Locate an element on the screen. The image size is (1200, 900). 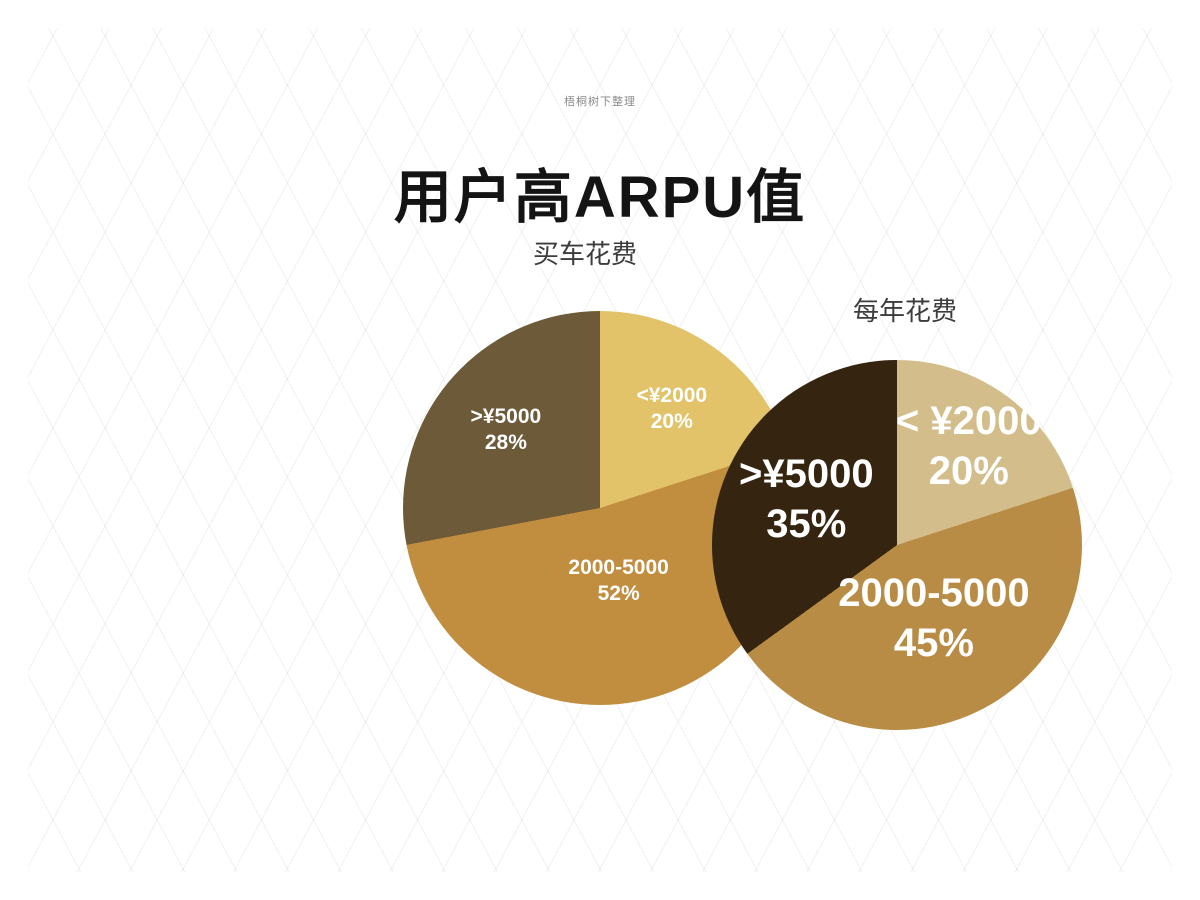
slice-percent-text: 28% is located at coordinates (505, 443).